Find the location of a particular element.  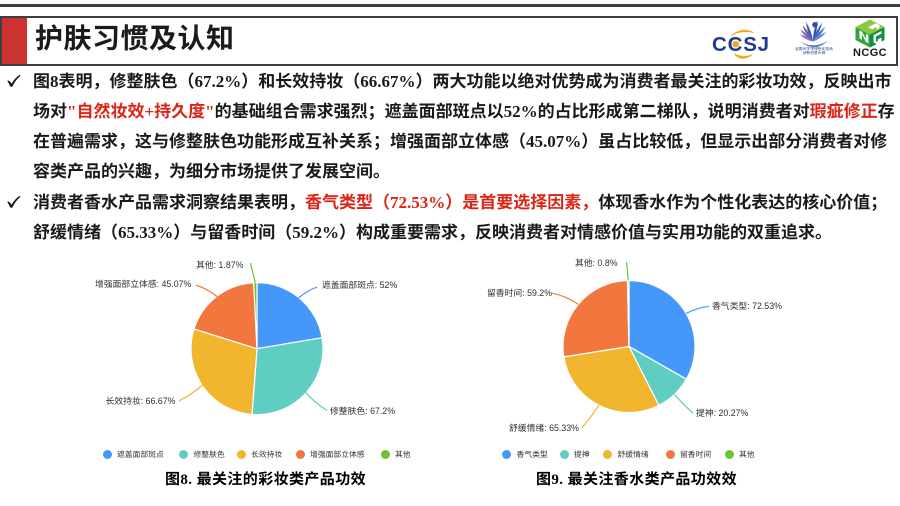

svg-text: CCSJ is located at coordinates (741, 44).